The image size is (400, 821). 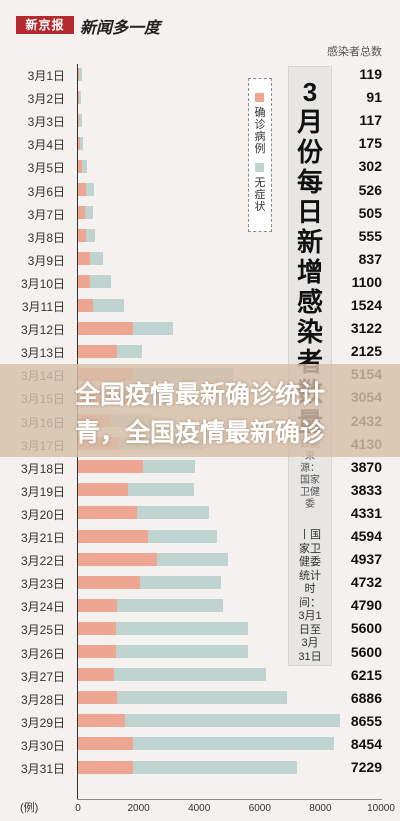 What do you see at coordinates (46, 76) in the screenshot?
I see `date-label: 3月1日` at bounding box center [46, 76].